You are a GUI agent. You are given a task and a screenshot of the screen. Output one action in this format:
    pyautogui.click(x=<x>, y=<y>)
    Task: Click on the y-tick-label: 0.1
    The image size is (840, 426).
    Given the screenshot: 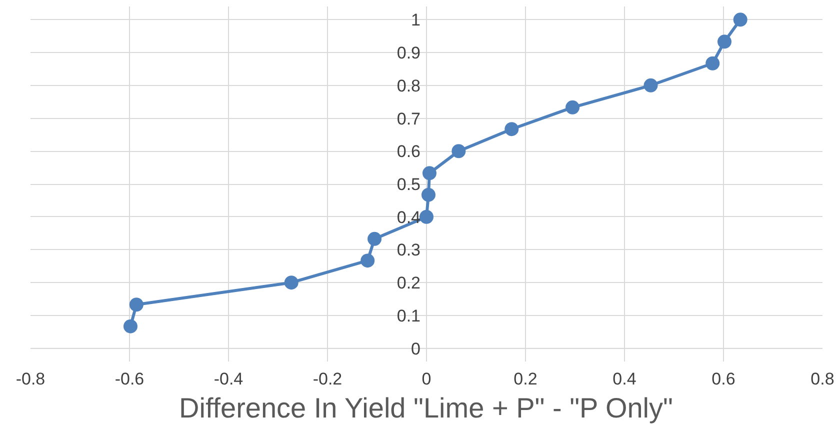 What is the action you would take?
    pyautogui.click(x=408, y=316)
    